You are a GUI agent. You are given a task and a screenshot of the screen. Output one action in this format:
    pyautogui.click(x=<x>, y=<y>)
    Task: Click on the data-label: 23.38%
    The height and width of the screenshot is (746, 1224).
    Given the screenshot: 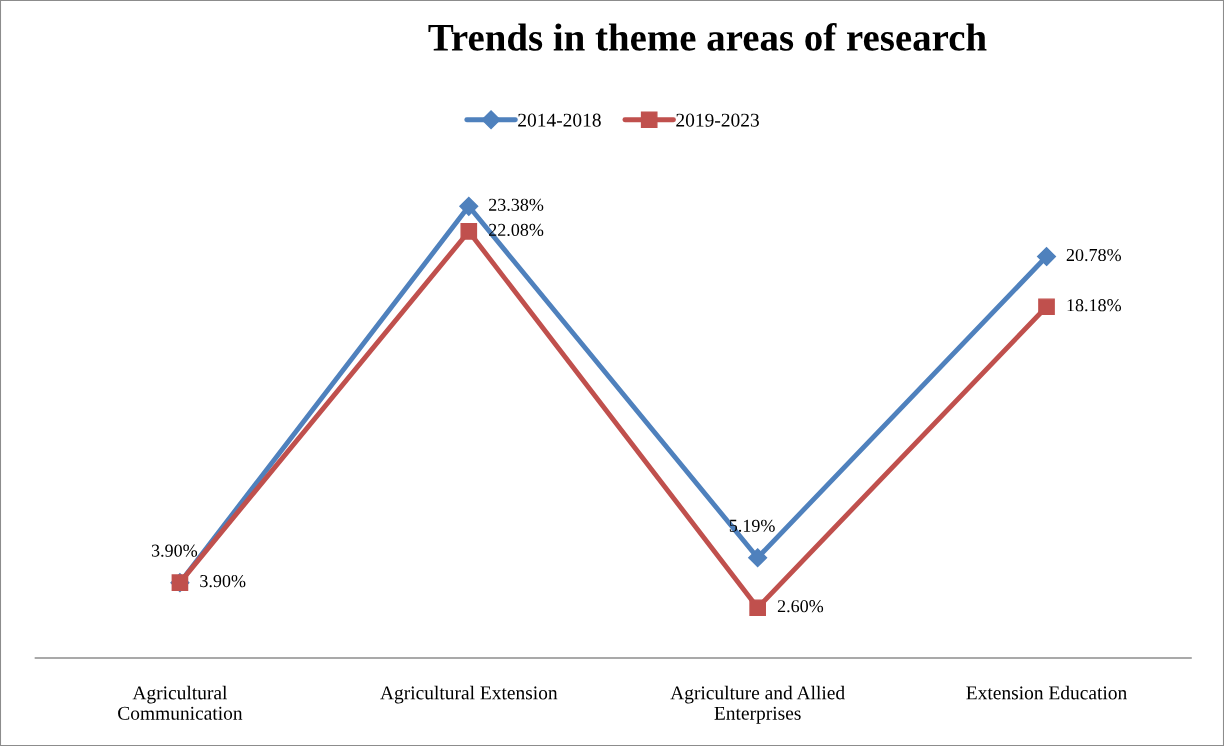 What is the action you would take?
    pyautogui.click(x=516, y=204)
    